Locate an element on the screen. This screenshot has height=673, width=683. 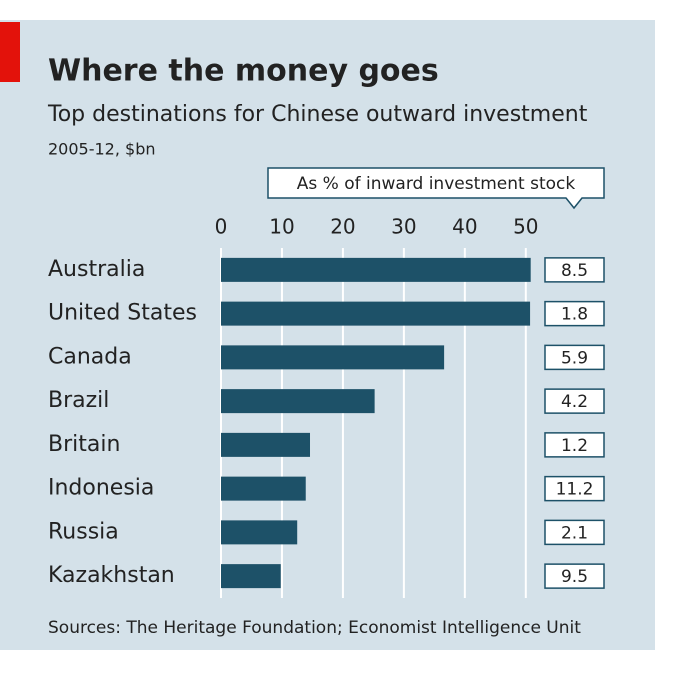
side-value: 4.2 is located at coordinates (574, 402).